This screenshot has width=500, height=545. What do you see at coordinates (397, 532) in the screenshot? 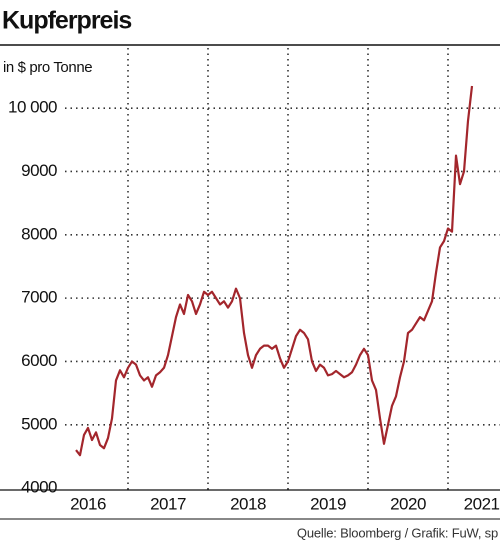
I see `source-note: Quelle: Bloomberg / Grafik: FuW, sp` at bounding box center [397, 532].